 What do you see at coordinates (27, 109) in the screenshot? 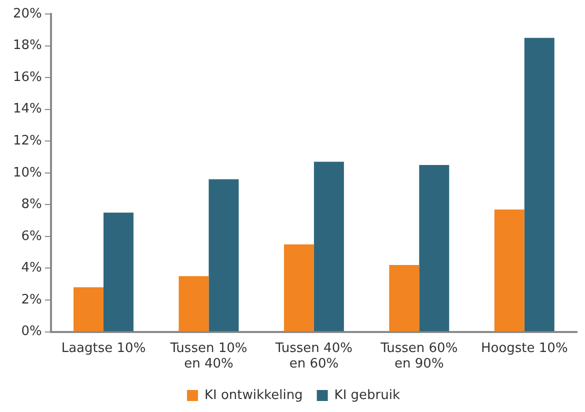
I see `y-tick-label: 14%` at bounding box center [27, 109].